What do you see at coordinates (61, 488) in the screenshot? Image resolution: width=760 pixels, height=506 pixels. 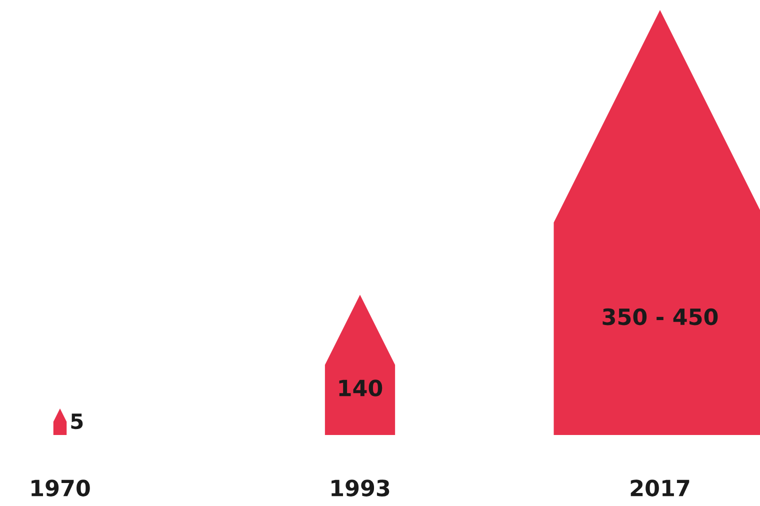 I see `category-label: 1970` at bounding box center [61, 488].